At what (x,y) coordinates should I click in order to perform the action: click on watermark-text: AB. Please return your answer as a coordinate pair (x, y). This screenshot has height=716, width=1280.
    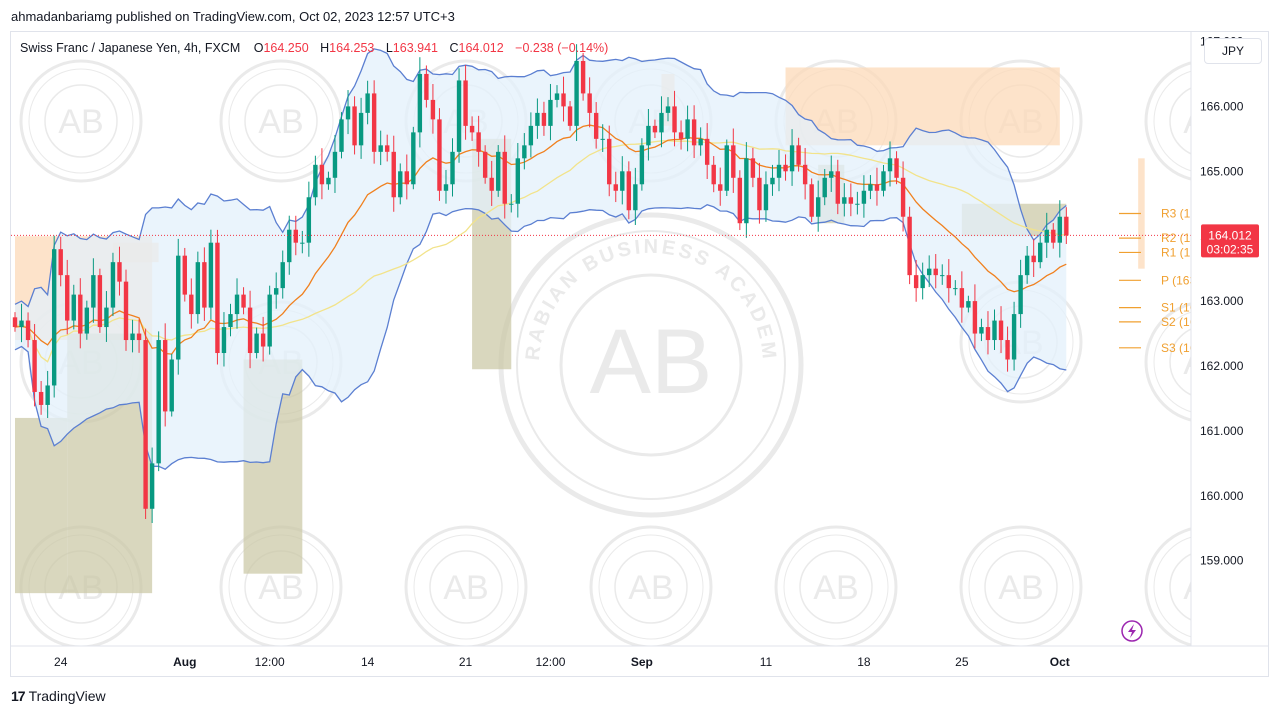
    Looking at the image, I should click on (835, 588).